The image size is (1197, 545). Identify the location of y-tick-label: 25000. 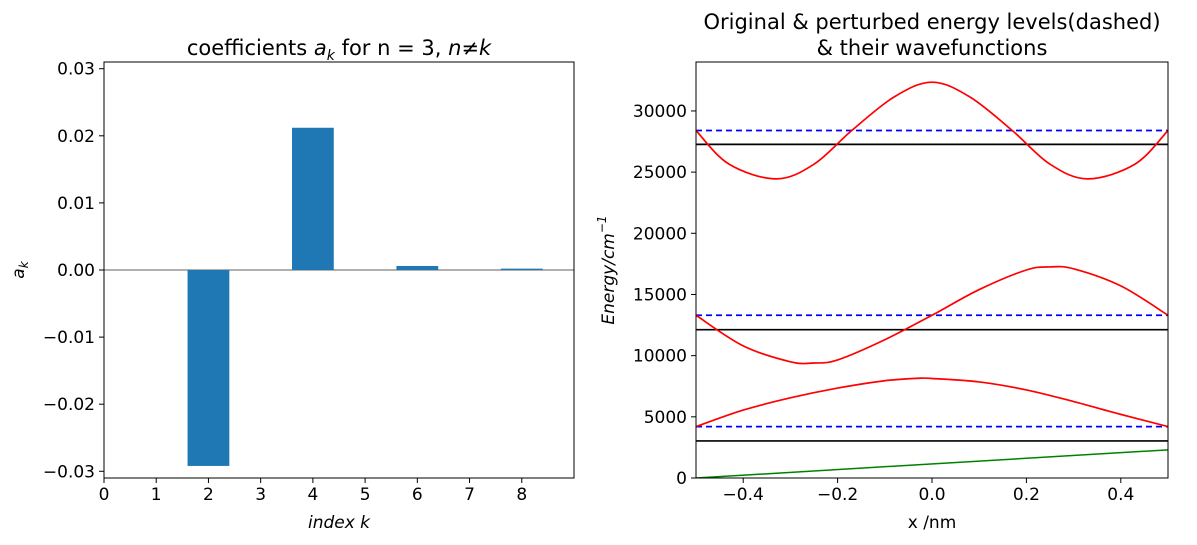
(660, 173).